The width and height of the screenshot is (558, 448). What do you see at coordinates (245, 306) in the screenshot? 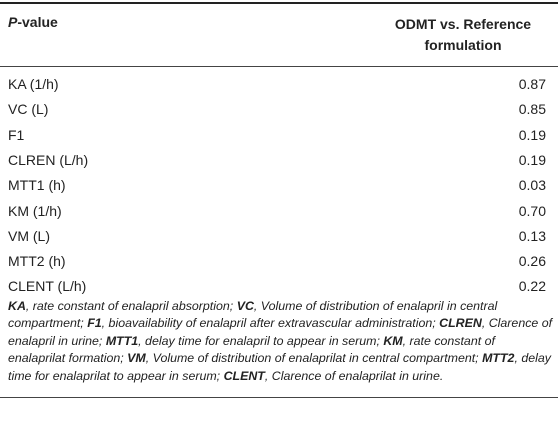
I see `footnote-term: VC` at bounding box center [245, 306].